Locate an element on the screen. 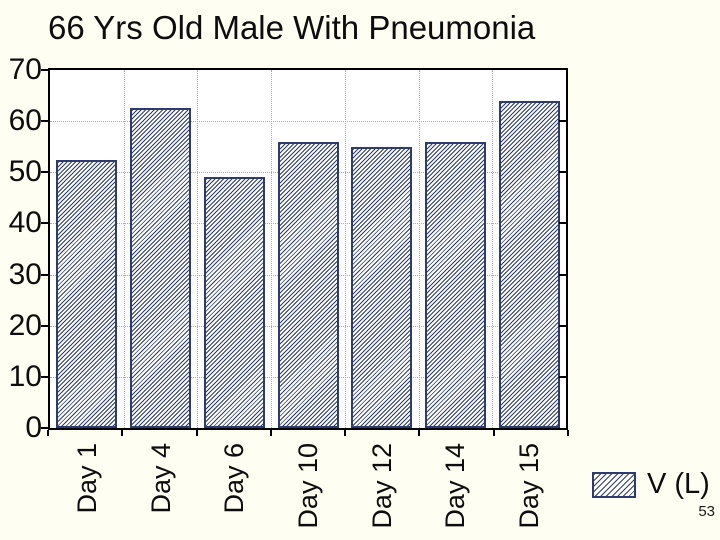  y-tick-label-30: 30 is located at coordinates (25, 274).